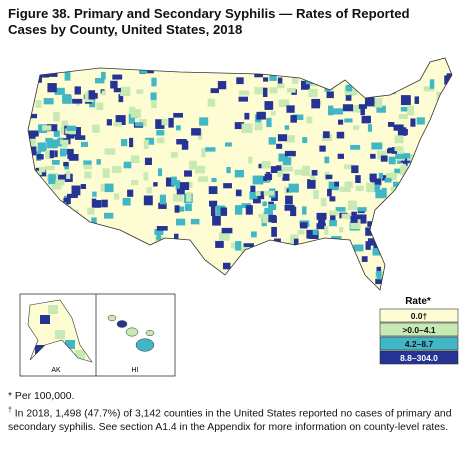 The image size is (474, 474). I want to click on legend-swatch, so click(419, 315).